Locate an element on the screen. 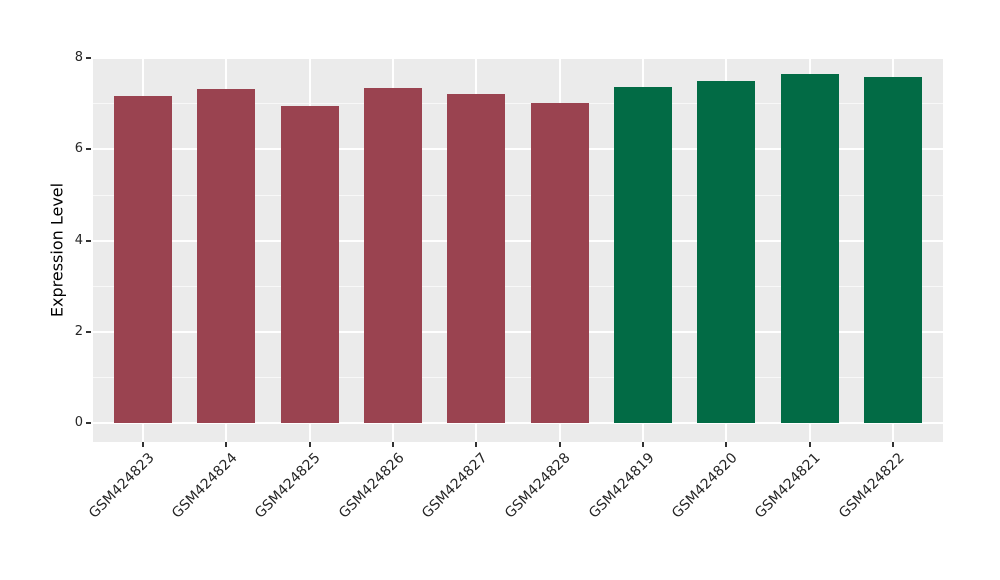  x-tick-label-text-GSM424828: GSM424828 is located at coordinates (538, 486).